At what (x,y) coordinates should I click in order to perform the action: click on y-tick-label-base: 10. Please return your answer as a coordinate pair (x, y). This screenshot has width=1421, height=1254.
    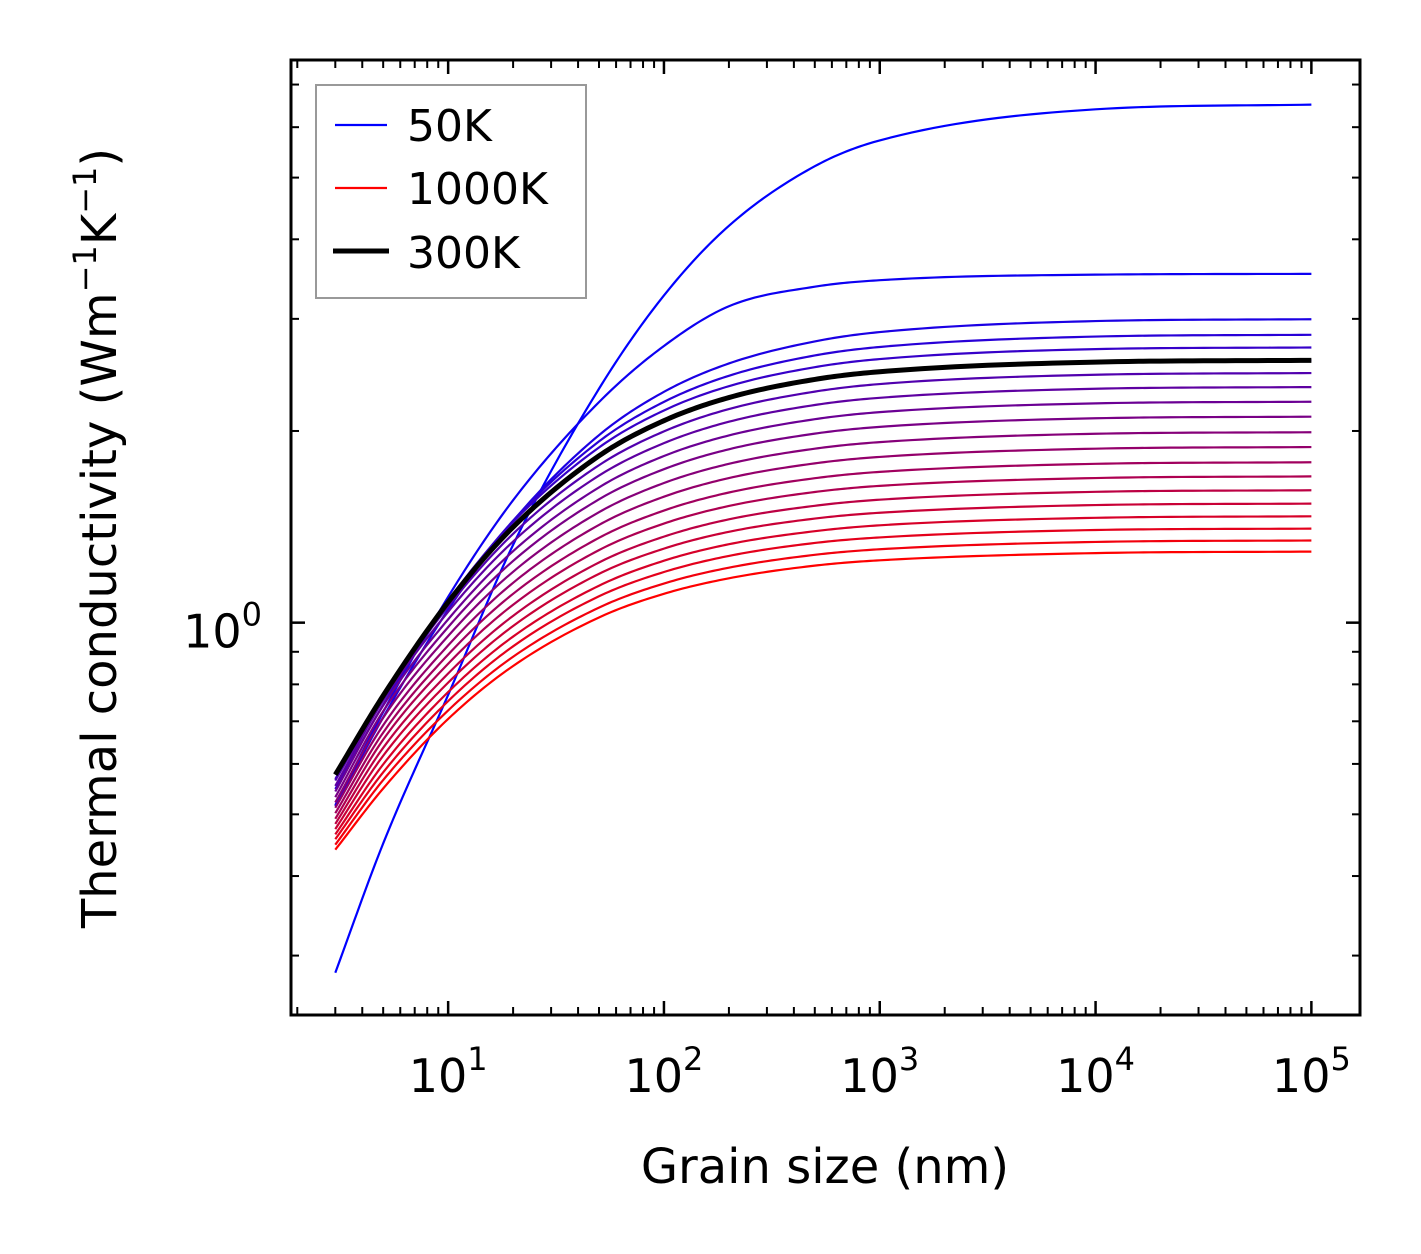
    Looking at the image, I should click on (212, 632).